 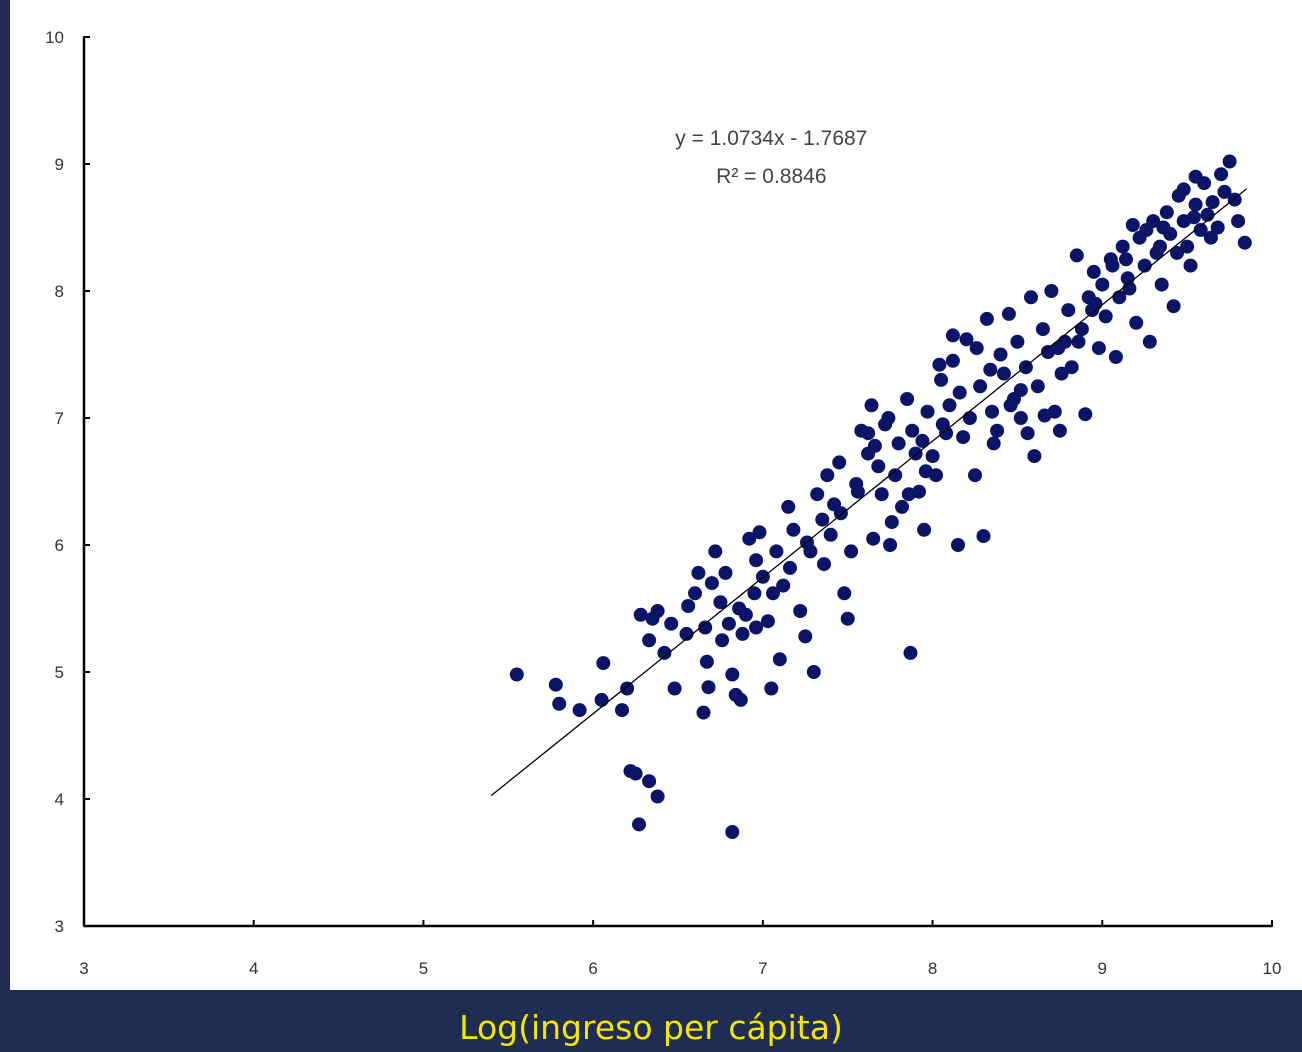 What do you see at coordinates (59, 799) in the screenshot?
I see `y-tick-label: 4` at bounding box center [59, 799].